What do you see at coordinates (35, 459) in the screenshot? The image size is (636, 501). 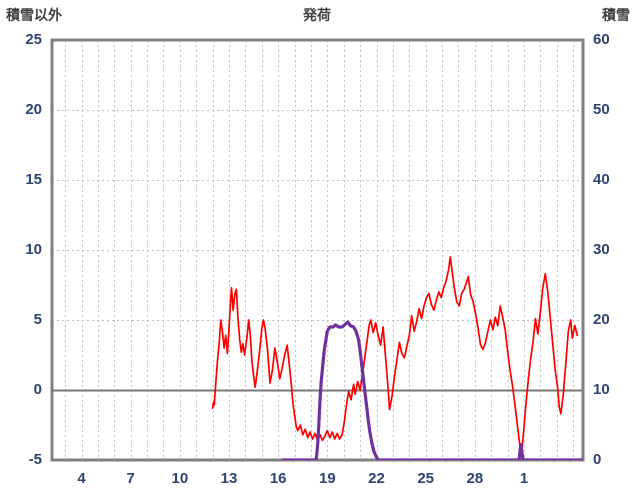 I see `left-axis-tick-label: -5` at bounding box center [35, 459].